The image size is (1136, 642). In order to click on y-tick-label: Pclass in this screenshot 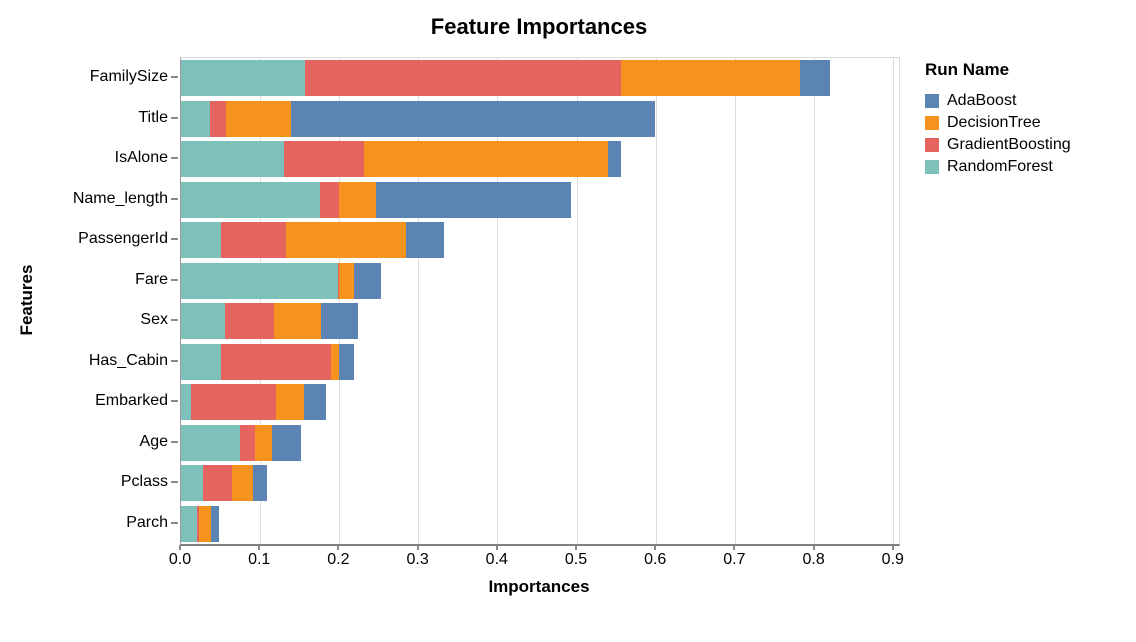, I will do `click(144, 482)`.